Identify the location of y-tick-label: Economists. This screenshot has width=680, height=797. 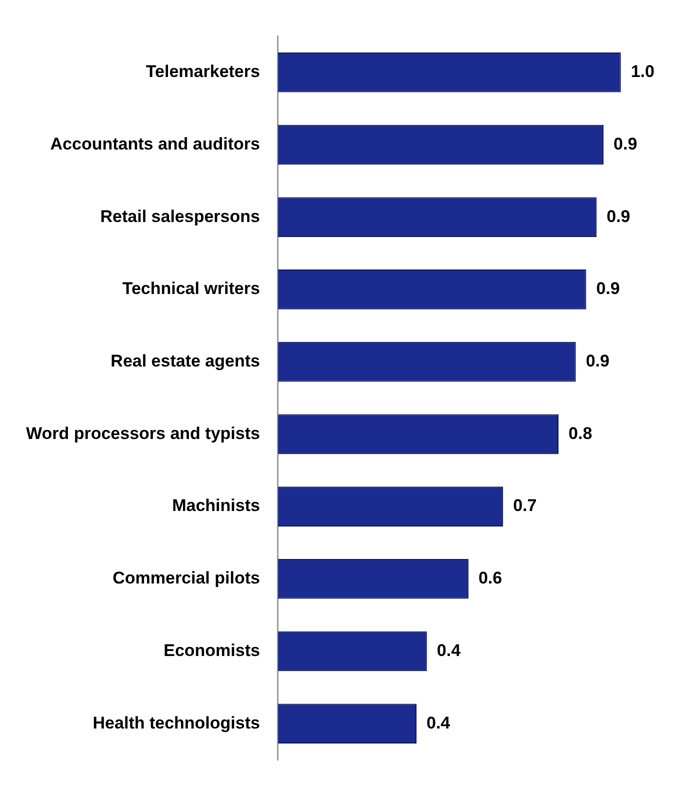
(212, 650).